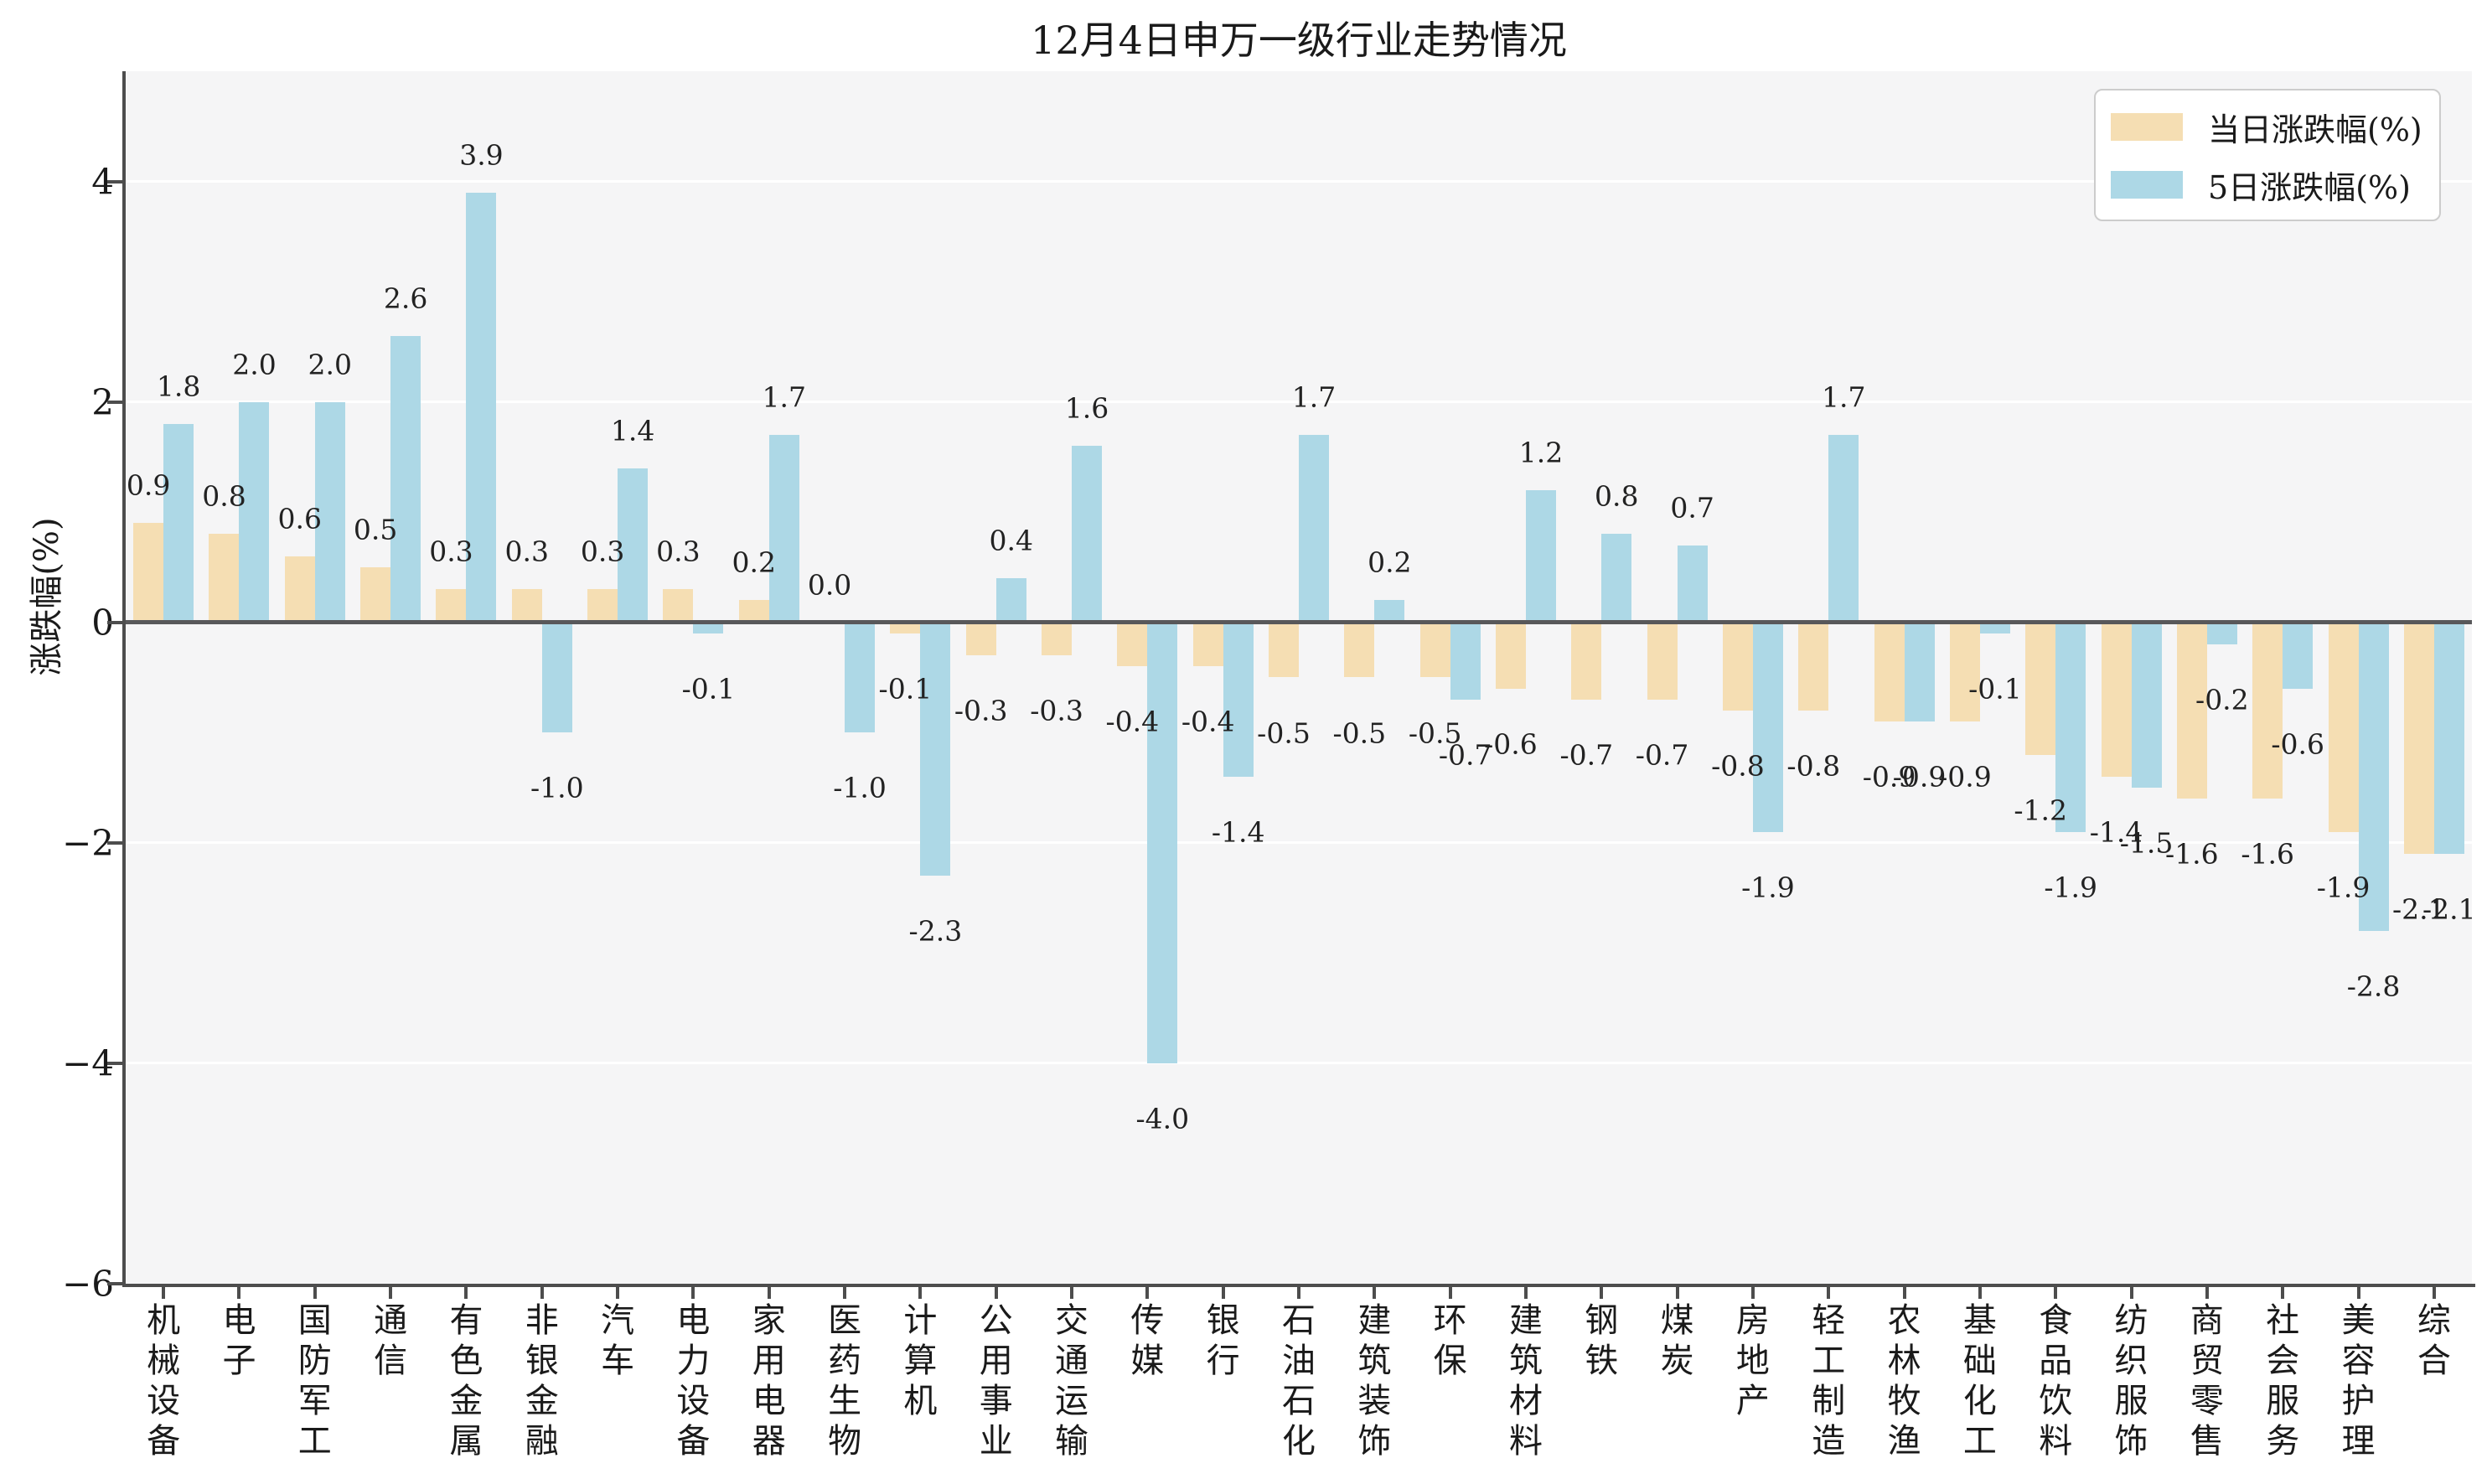  What do you see at coordinates (618, 1293) in the screenshot?
I see `x-tickmark-汽车` at bounding box center [618, 1293].